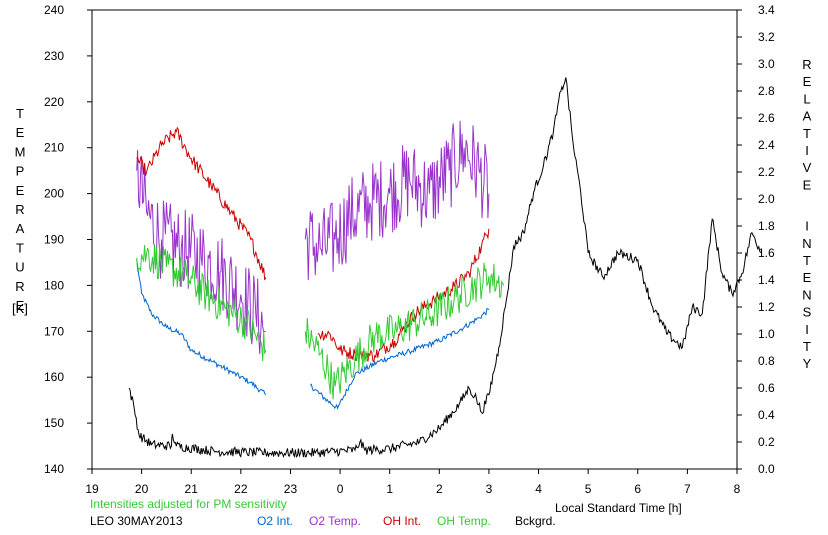 The image size is (828, 535). Describe the element at coordinates (538, 489) in the screenshot. I see `x-tick-label: 4` at that location.